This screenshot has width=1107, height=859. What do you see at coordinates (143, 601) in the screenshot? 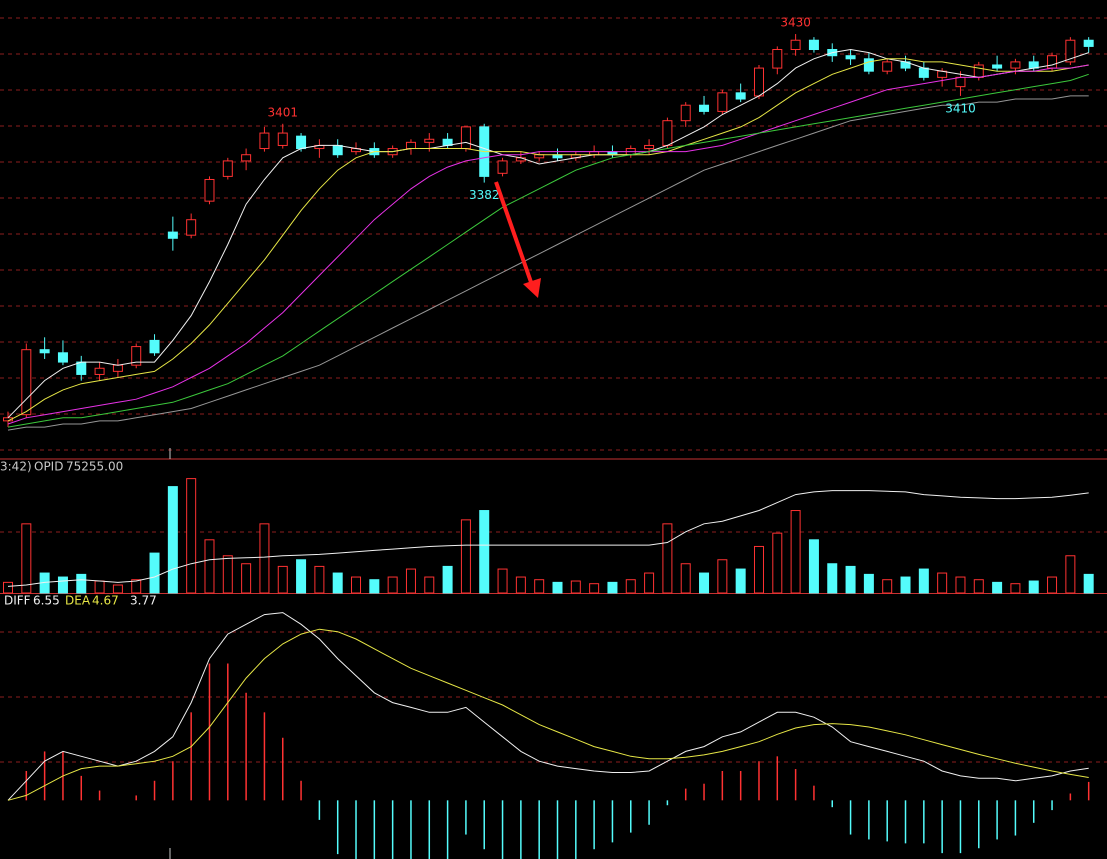
I see `macd-readout: 3.77` at bounding box center [143, 601].